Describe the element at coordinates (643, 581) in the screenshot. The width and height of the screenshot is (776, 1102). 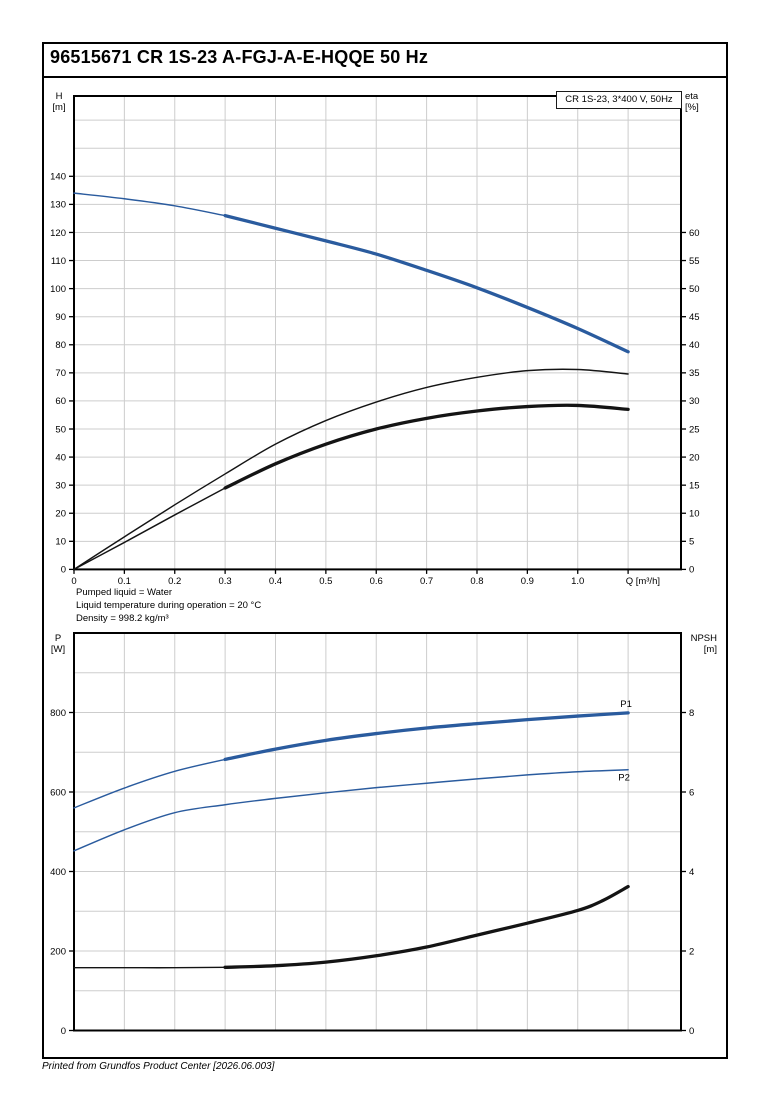
I see `svg-text: Q [m³/h]` at that location.